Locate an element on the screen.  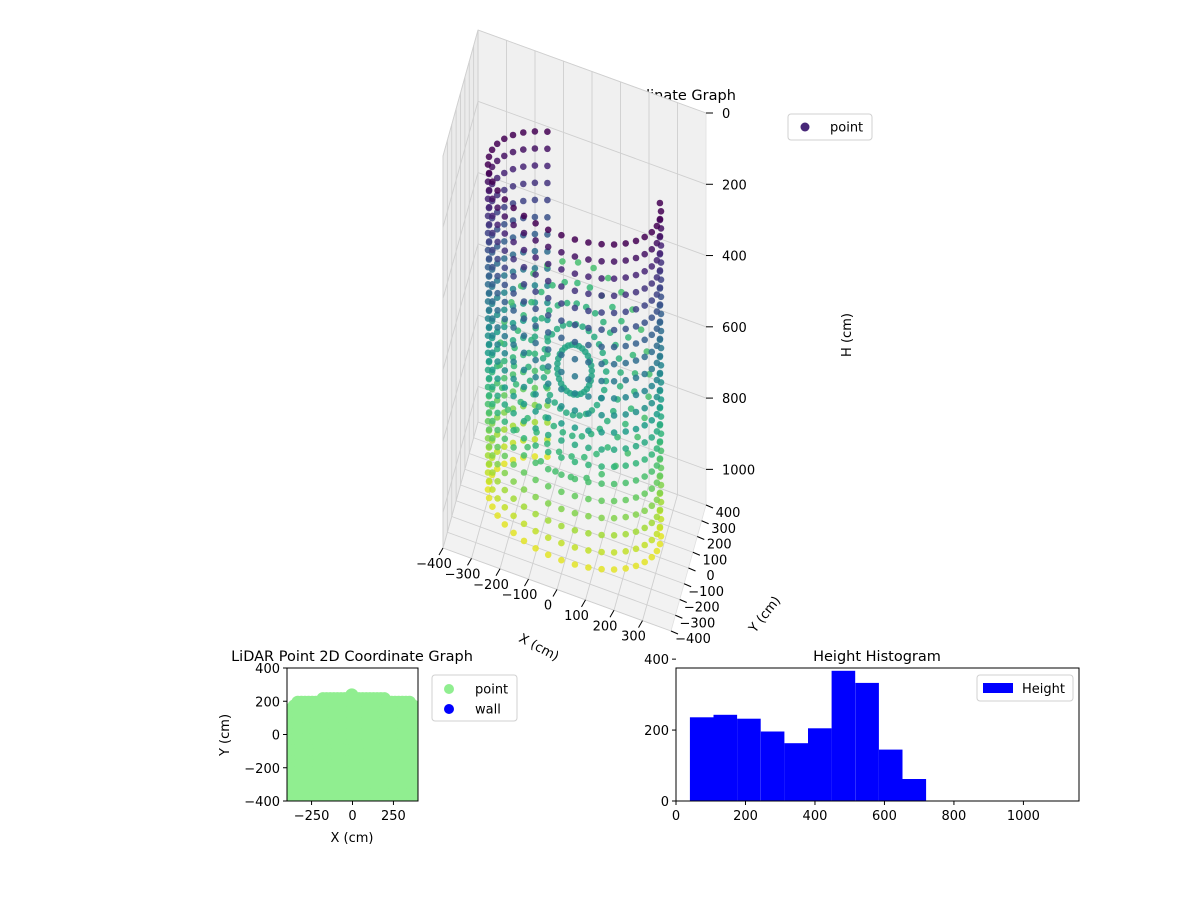
chart-3d-legend-marker is located at coordinates (805, 127).